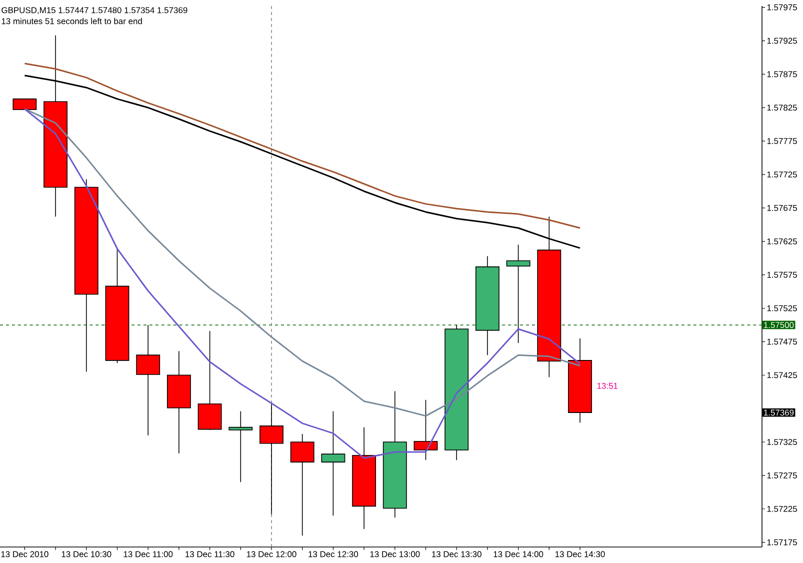 Image resolution: width=803 pixels, height=563 pixels. What do you see at coordinates (457, 554) in the screenshot?
I see `x-tick-label: 13 Dec 13:30` at bounding box center [457, 554].